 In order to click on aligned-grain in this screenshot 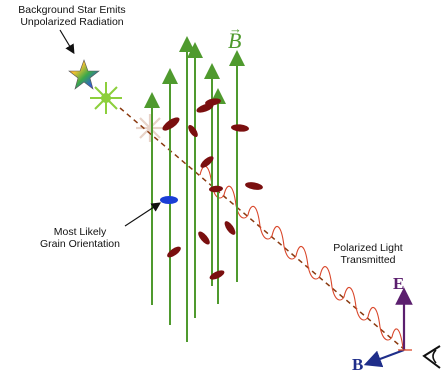, I will do `click(169, 200)`.